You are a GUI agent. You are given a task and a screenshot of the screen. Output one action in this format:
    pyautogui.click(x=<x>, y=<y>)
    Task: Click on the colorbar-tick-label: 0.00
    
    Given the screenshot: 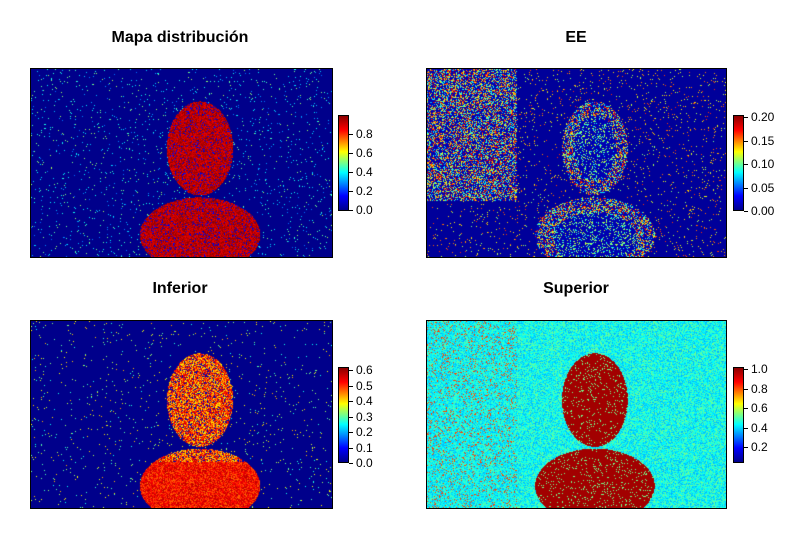 What is the action you would take?
    pyautogui.click(x=763, y=211)
    